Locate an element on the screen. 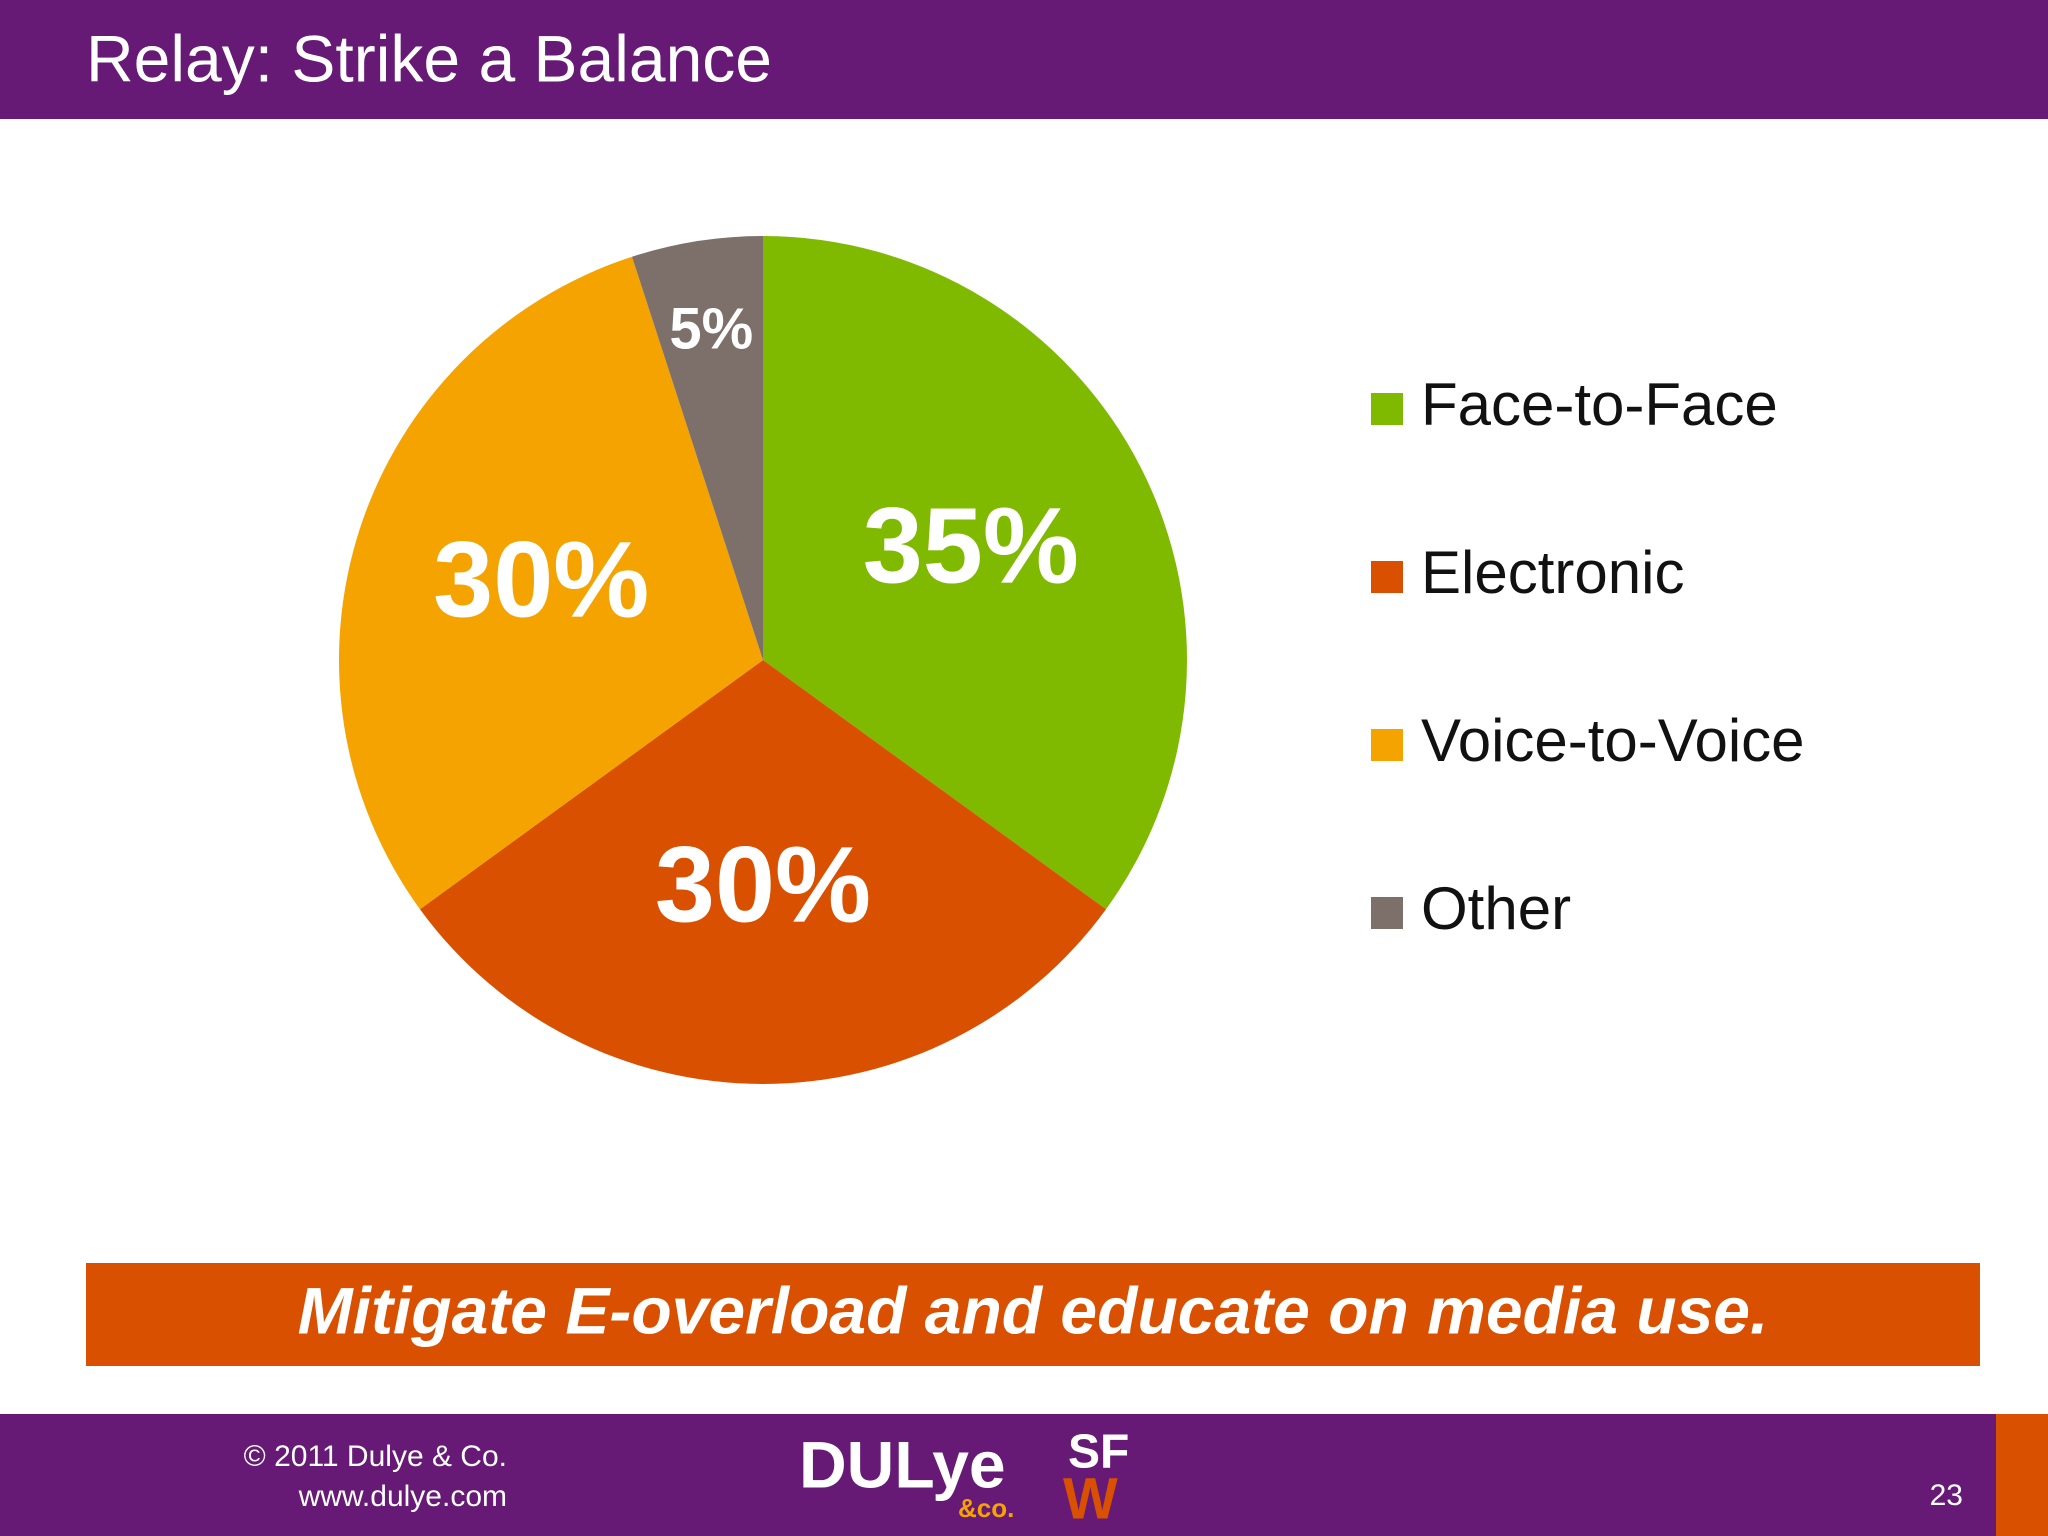 This screenshot has width=2048, height=1536. logo2-bottom: W is located at coordinates (1090, 1498).